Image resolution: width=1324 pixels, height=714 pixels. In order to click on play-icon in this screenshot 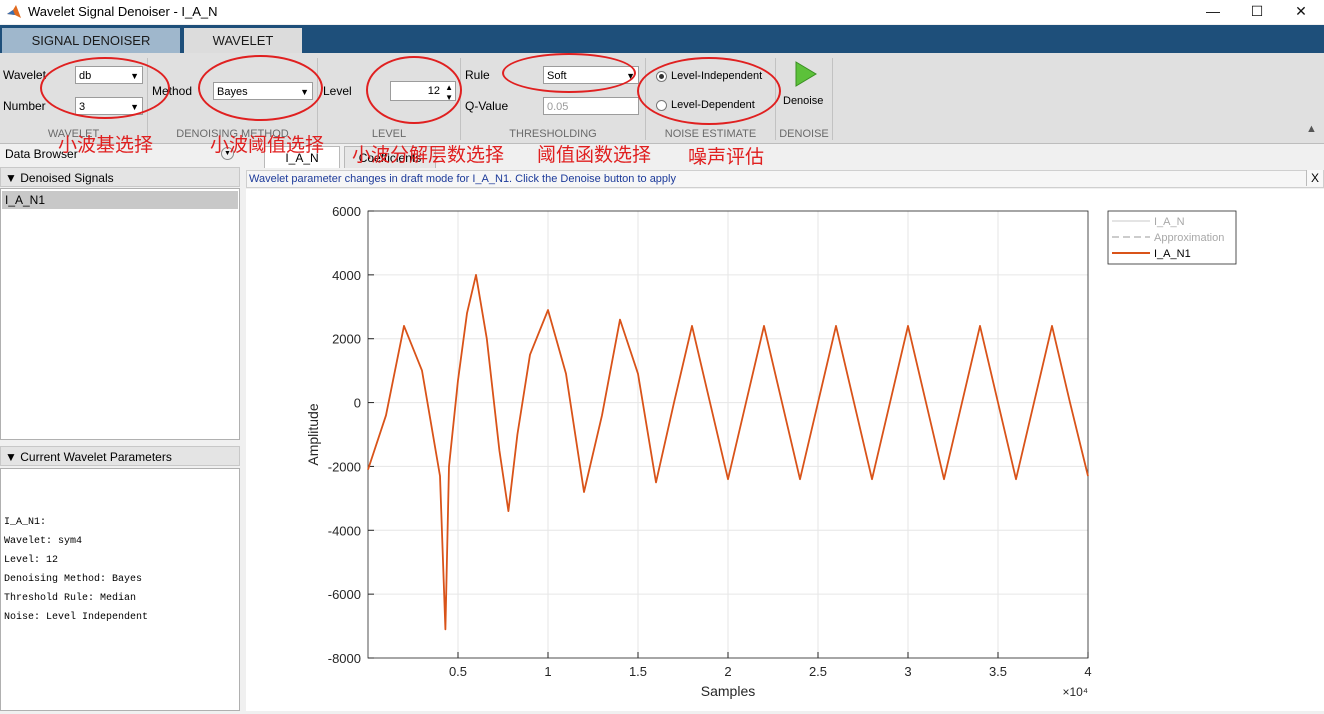, I will do `click(806, 74)`.